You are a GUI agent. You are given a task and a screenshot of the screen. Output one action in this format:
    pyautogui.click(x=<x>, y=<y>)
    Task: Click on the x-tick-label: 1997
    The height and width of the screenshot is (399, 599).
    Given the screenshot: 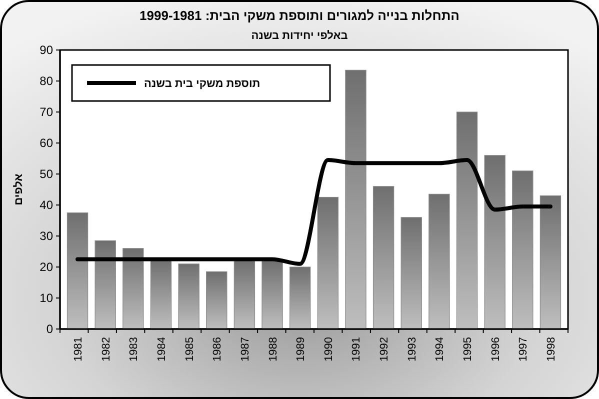 What is the action you would take?
    pyautogui.click(x=524, y=349)
    